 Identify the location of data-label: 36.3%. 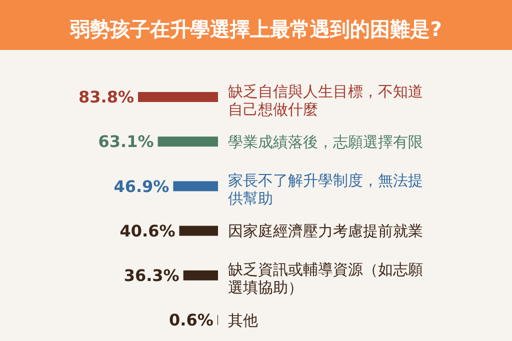
(152, 275).